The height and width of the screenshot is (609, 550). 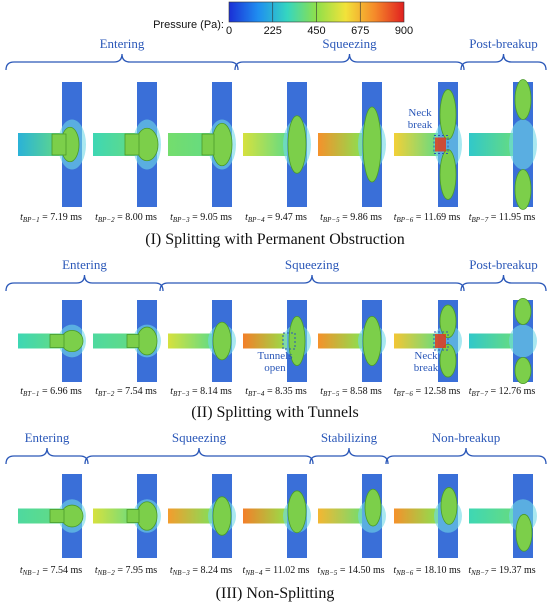 What do you see at coordinates (273, 31) in the screenshot?
I see `colorbar-tick-label: 225` at bounding box center [273, 31].